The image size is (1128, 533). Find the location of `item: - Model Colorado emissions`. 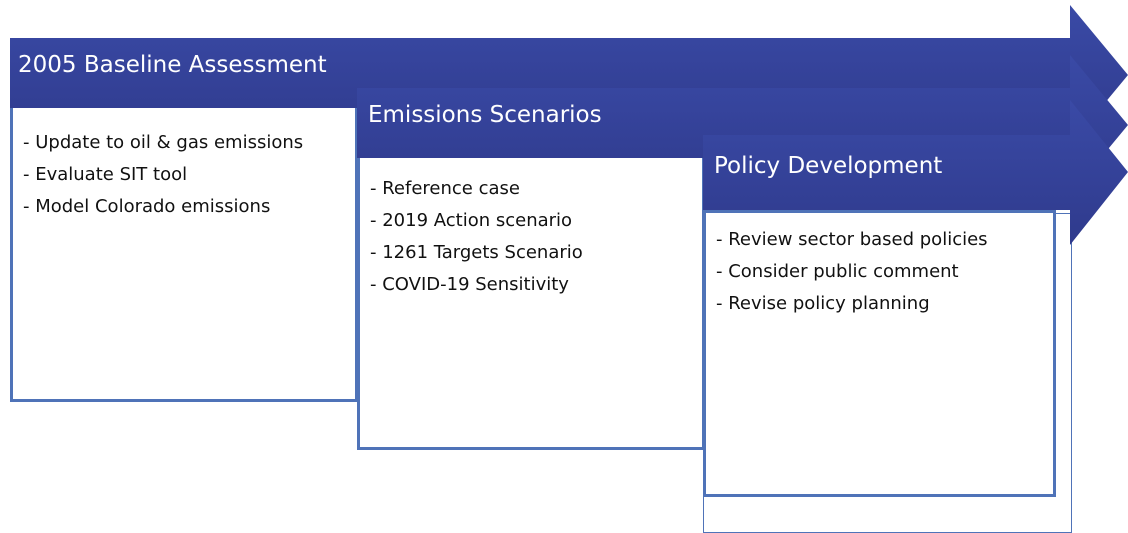

item: - Model Colorado emissions is located at coordinates (147, 206).